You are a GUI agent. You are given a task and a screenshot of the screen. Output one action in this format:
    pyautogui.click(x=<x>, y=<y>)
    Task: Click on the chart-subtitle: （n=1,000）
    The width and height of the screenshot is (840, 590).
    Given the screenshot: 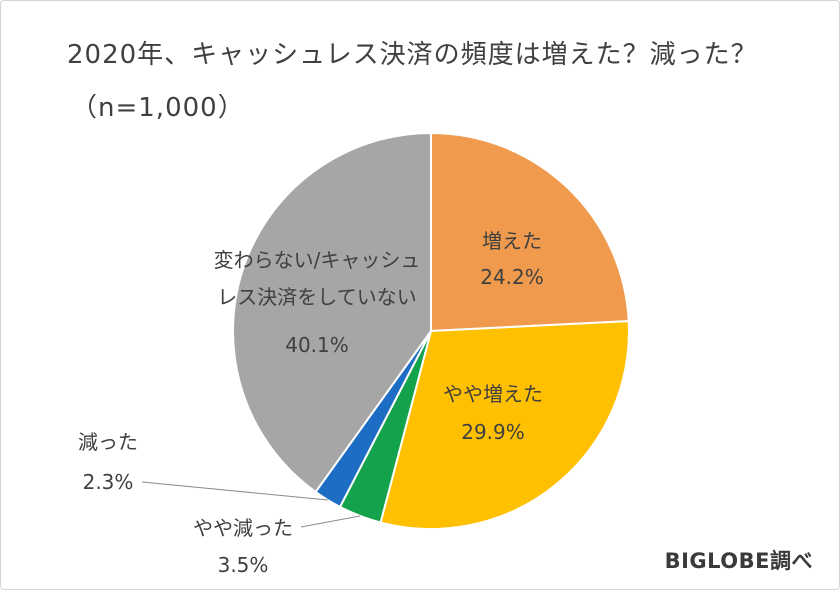 What is the action you would take?
    pyautogui.click(x=158, y=108)
    